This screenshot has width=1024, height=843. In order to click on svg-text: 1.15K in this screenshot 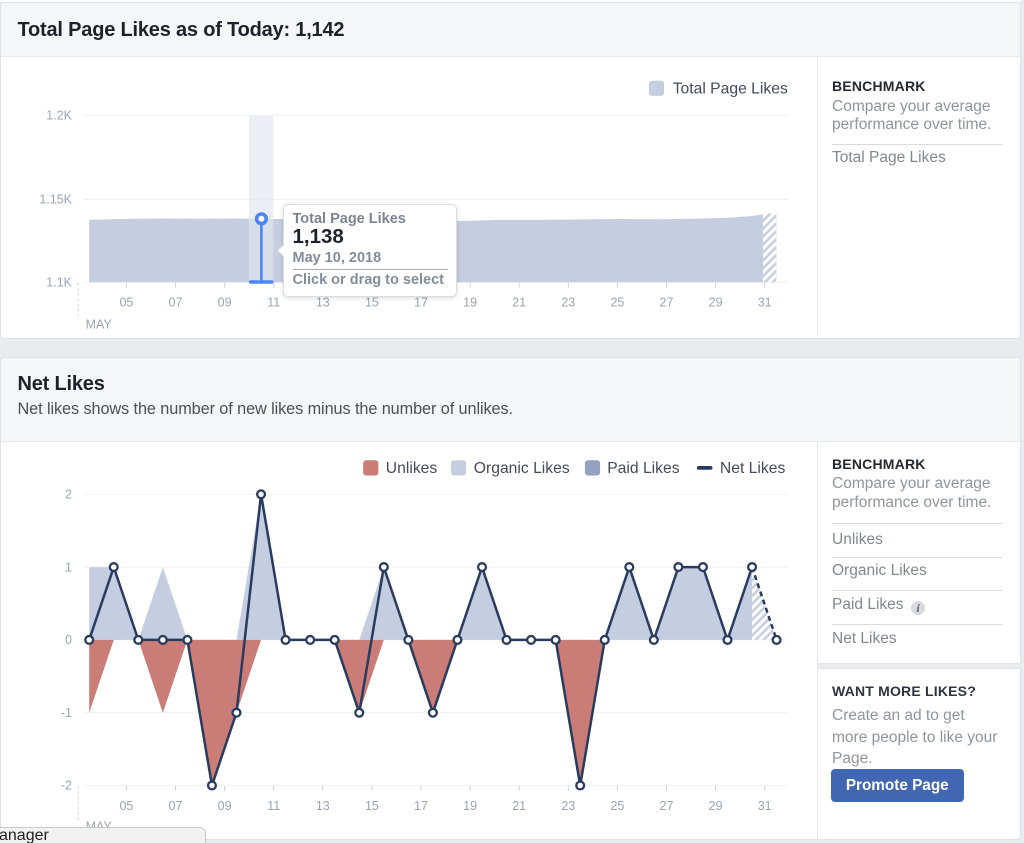, I will do `click(55, 200)`.